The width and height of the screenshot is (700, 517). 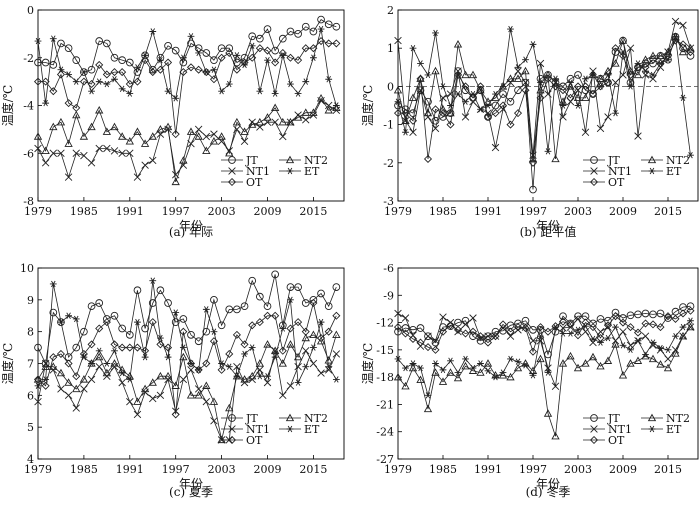 What do you see at coordinates (28, 106) in the screenshot?
I see `y-tick-label: -4` at bounding box center [28, 106].